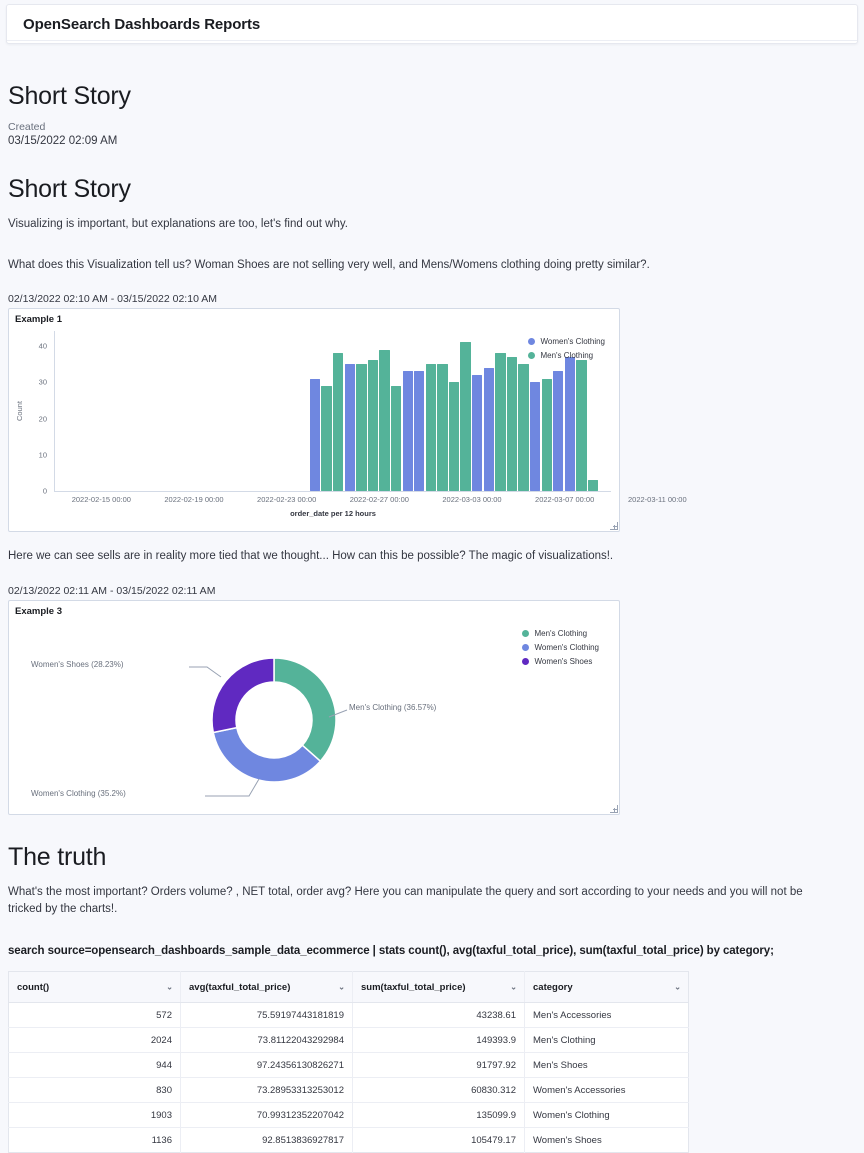 This screenshot has height=1153, width=864. Describe the element at coordinates (613, 808) in the screenshot. I see `viz3-resize-handle` at that location.